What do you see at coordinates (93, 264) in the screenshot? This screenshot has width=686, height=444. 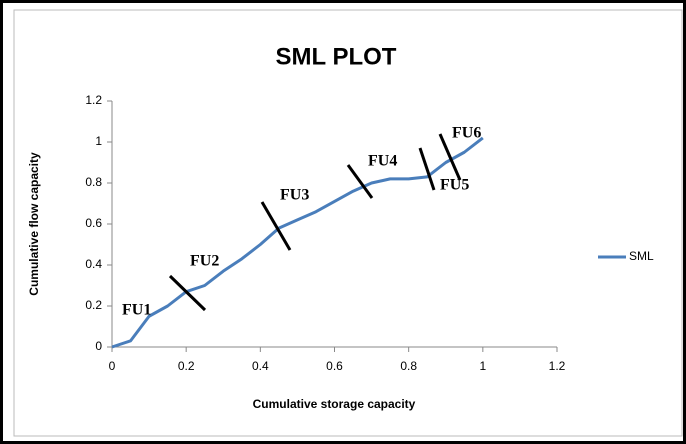 I see `y-tick-label: 0.4` at bounding box center [93, 264].